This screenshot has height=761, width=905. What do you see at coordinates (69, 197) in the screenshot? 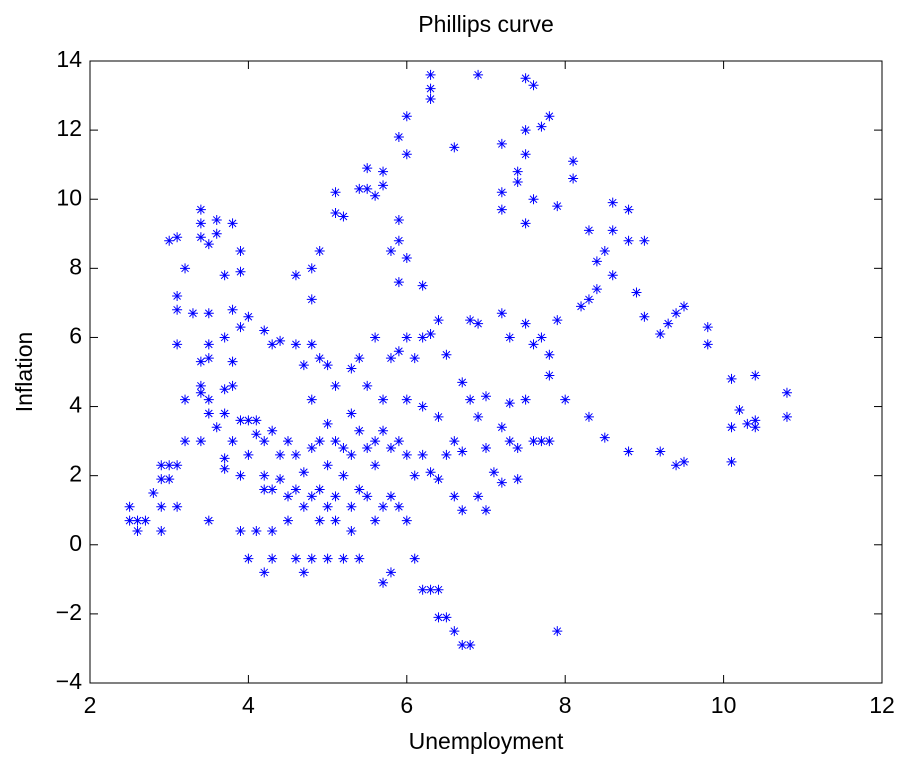
I see `y-tick-label: 10` at bounding box center [69, 197].